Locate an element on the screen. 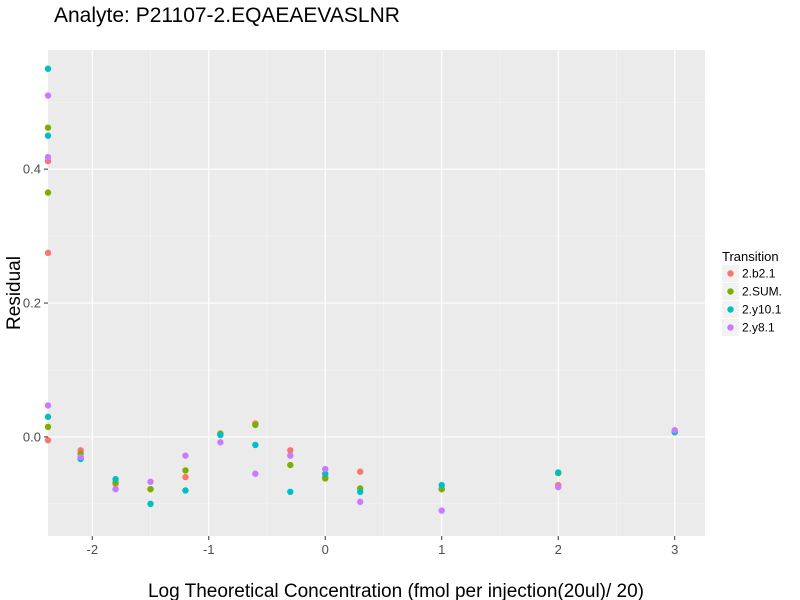  y-tick-label: 0.2 is located at coordinates (32, 303).